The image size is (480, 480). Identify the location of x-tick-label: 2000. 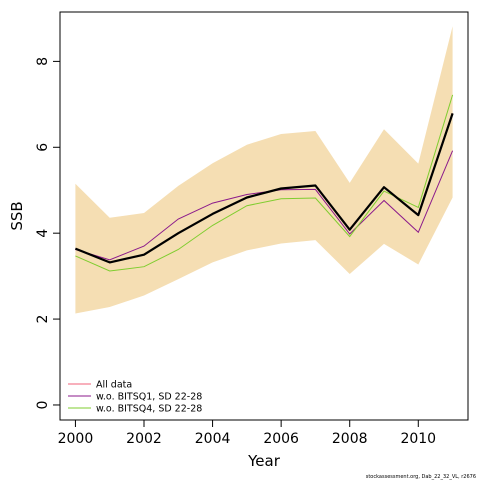
(76, 439).